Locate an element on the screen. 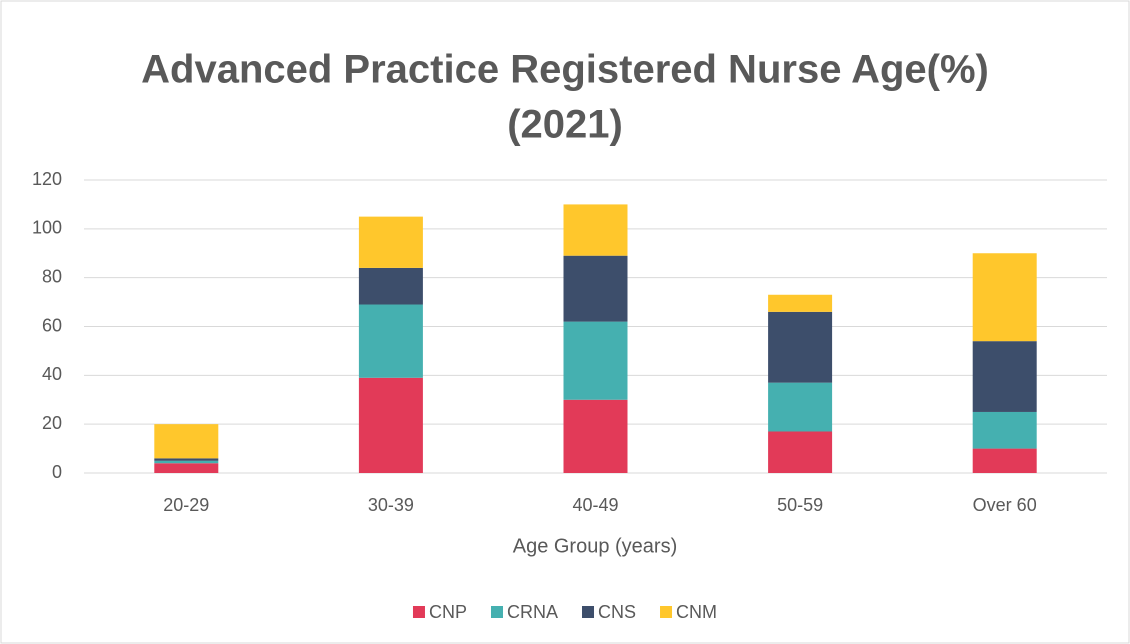  y-tick-label: 40 is located at coordinates (52, 374).